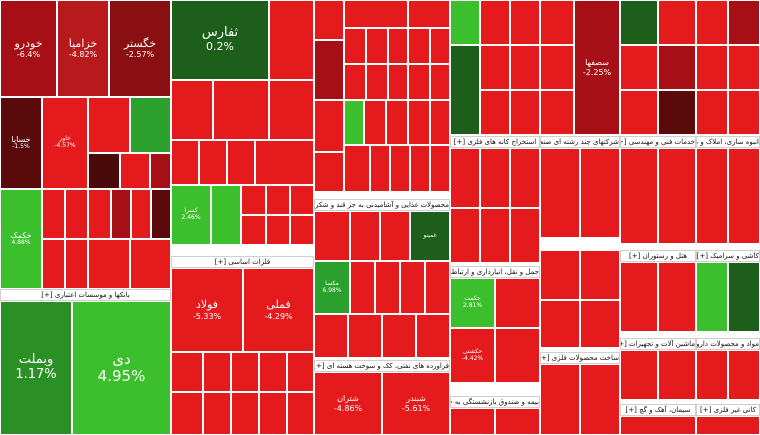  Describe the element at coordinates (728, 256) in the screenshot. I see `group-header-tile-ceramic: کاشی و سرامیک [+]` at that location.